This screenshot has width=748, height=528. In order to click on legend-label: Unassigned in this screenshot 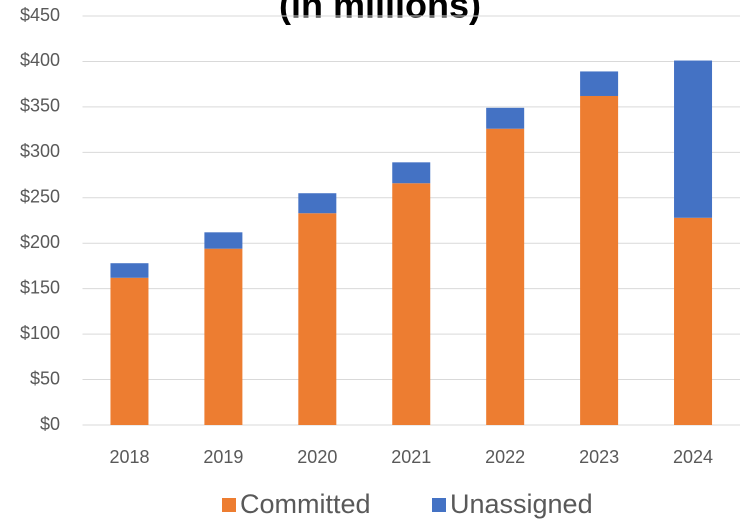, I will do `click(521, 504)`.